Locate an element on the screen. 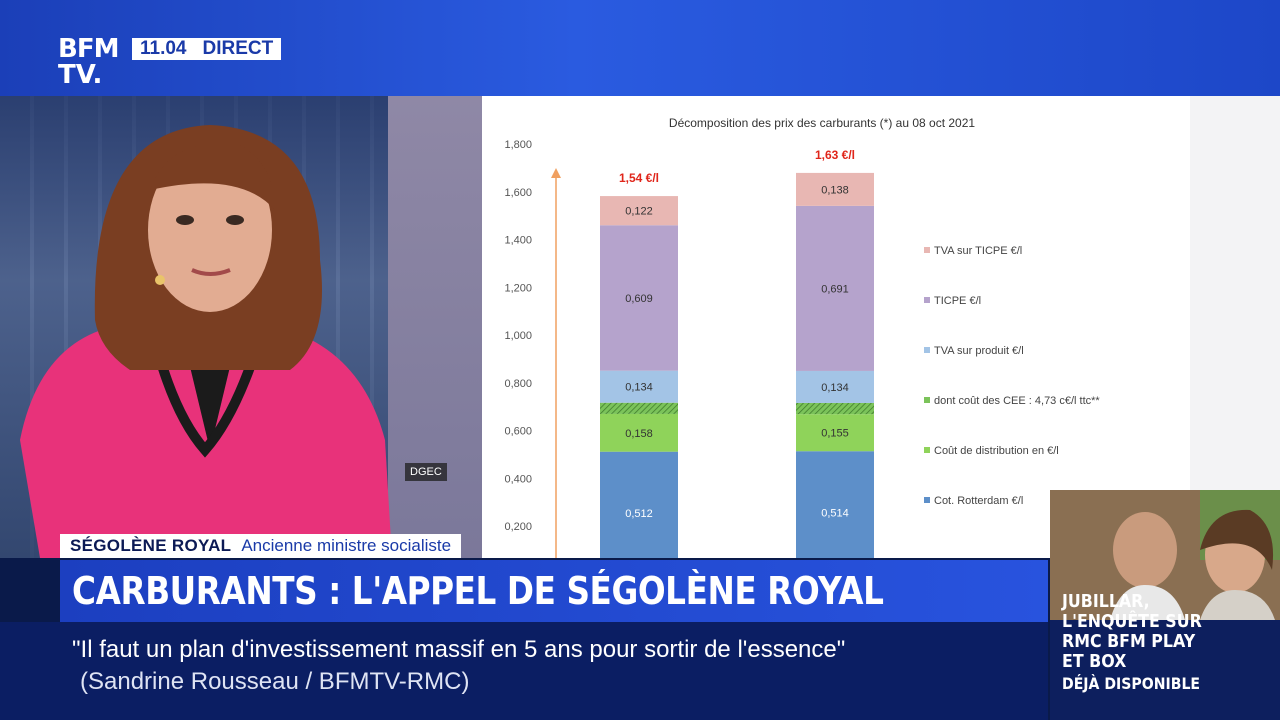 The height and width of the screenshot is (720, 1280). y-tick-label: 1,200 is located at coordinates (518, 288).